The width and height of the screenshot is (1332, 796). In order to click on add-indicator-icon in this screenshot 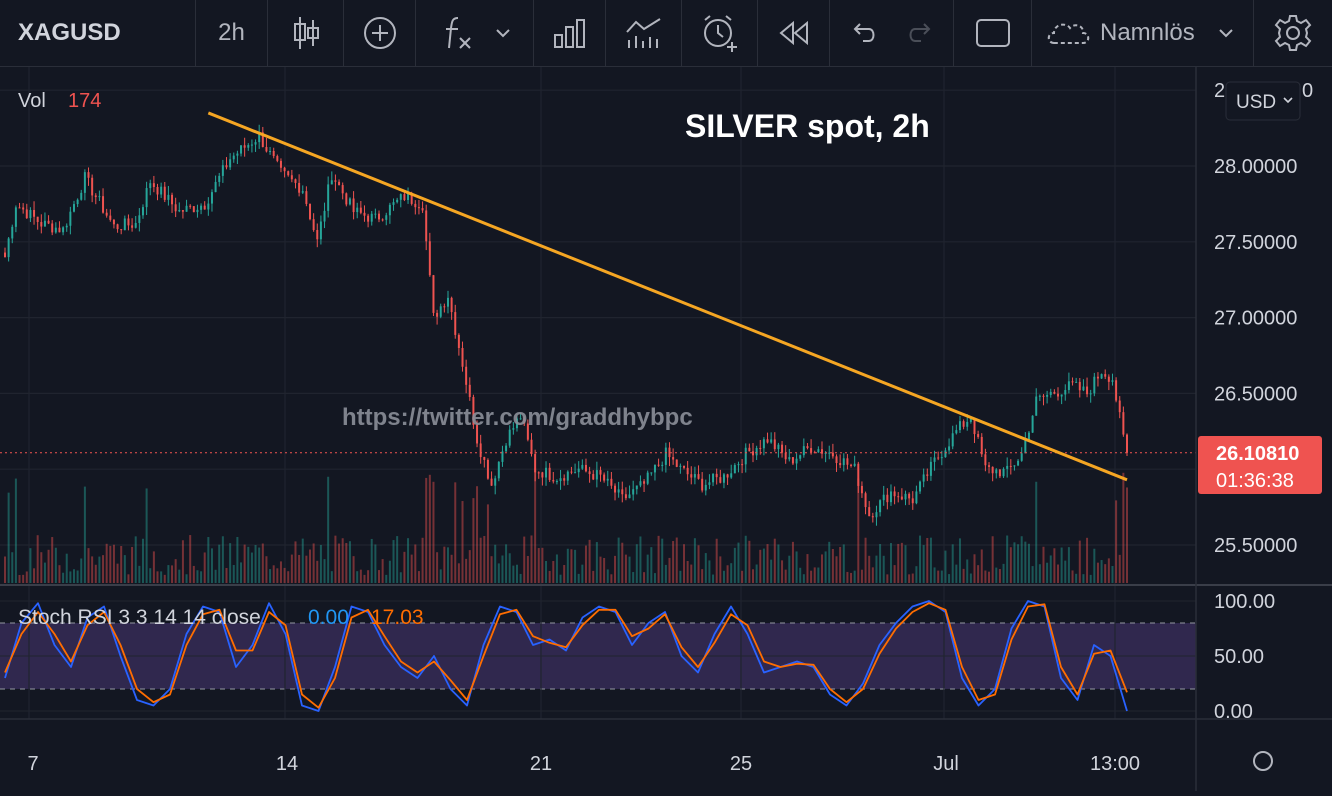, I will do `click(379, 33)`.